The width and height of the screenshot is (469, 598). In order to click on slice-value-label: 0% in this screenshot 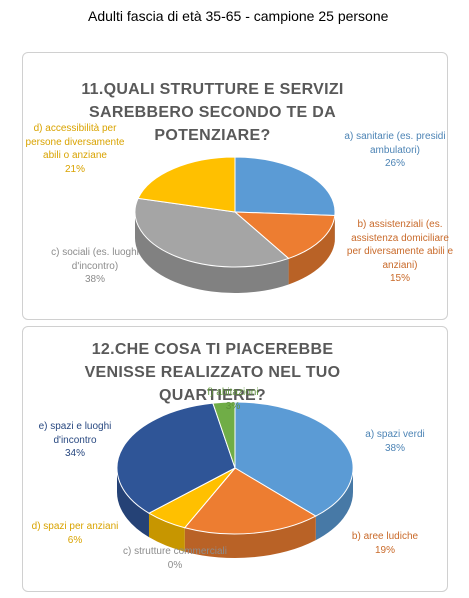, I will do `click(175, 565)`.